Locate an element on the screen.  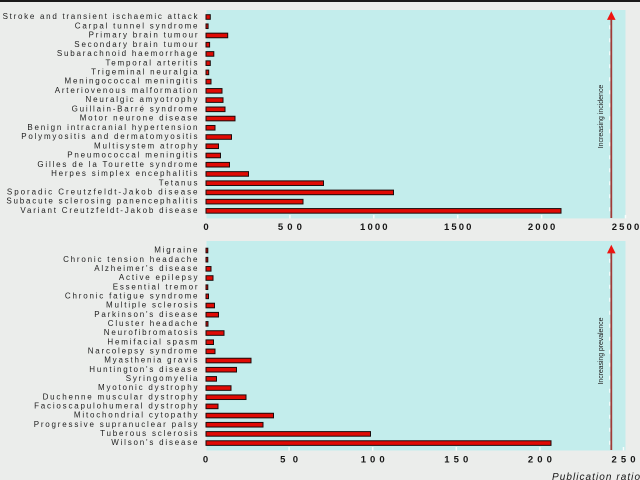
svg-text: Primary brain tumour is located at coordinates (143, 35).